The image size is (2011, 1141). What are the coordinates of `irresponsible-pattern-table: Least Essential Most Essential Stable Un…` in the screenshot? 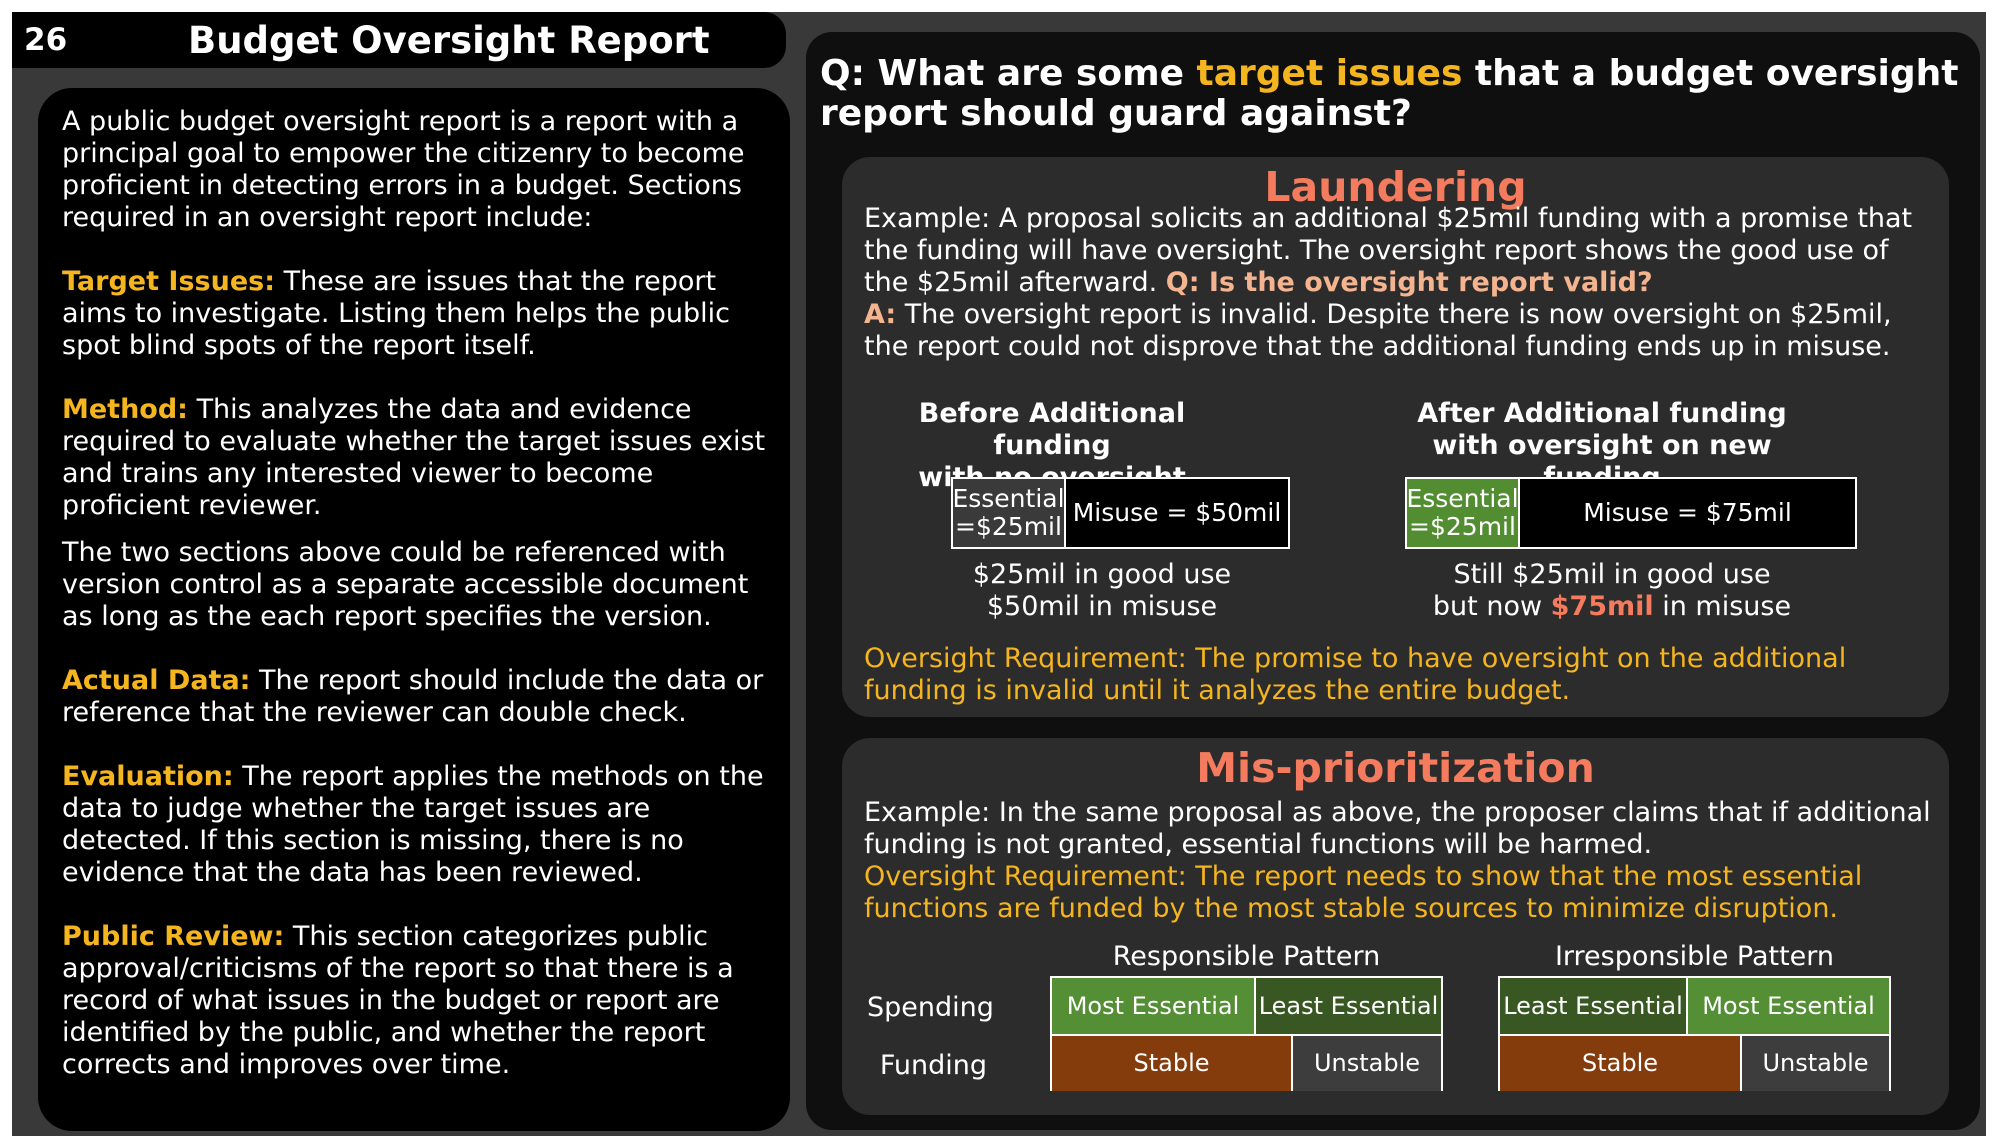 It's located at (1694, 1033).